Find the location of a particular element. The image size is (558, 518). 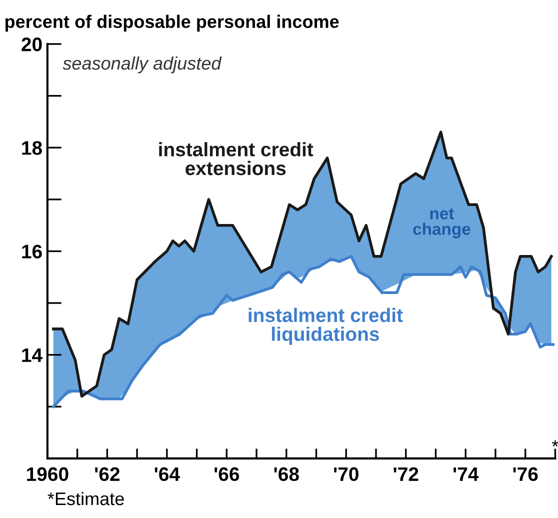

series-label: instalment credit extensions is located at coordinates (236, 159).